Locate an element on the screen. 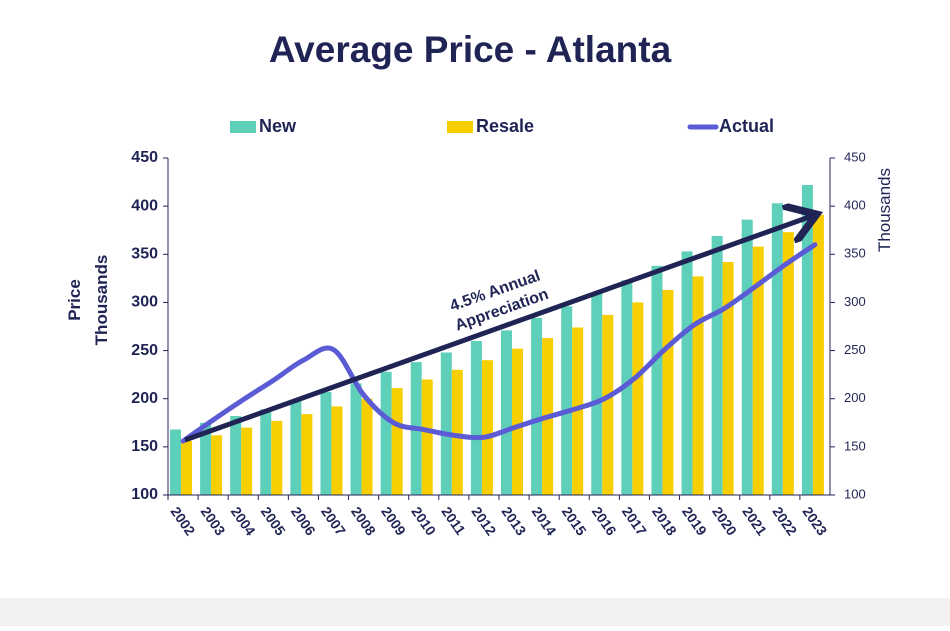 This screenshot has width=950, height=631. x-tick-label: 2010 is located at coordinates (423, 521).